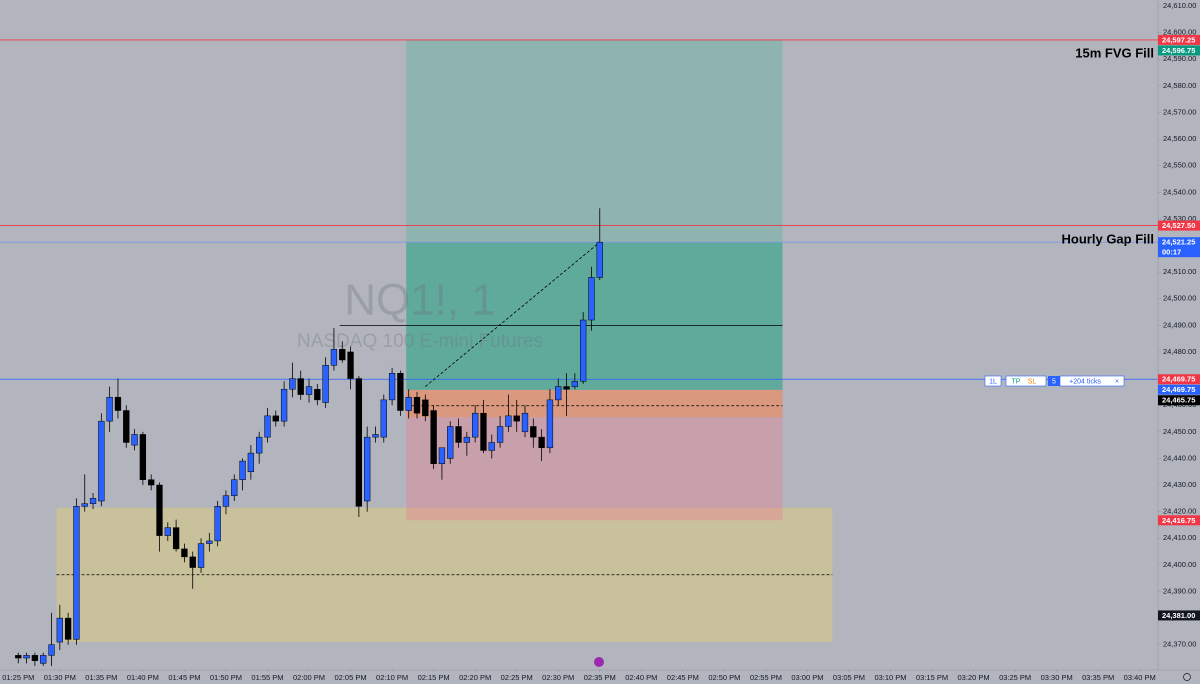 The width and height of the screenshot is (1200, 684). I want to click on settings-icon, so click(1187, 677).